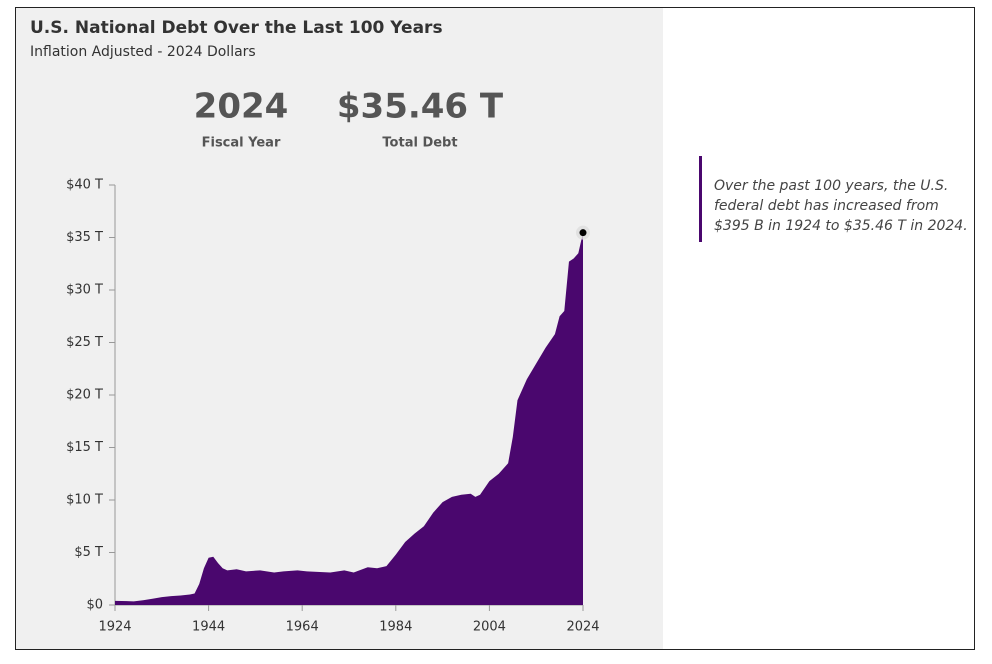 The image size is (992, 664). Describe the element at coordinates (582, 627) in the screenshot. I see `x-tick-label: 2024` at that location.